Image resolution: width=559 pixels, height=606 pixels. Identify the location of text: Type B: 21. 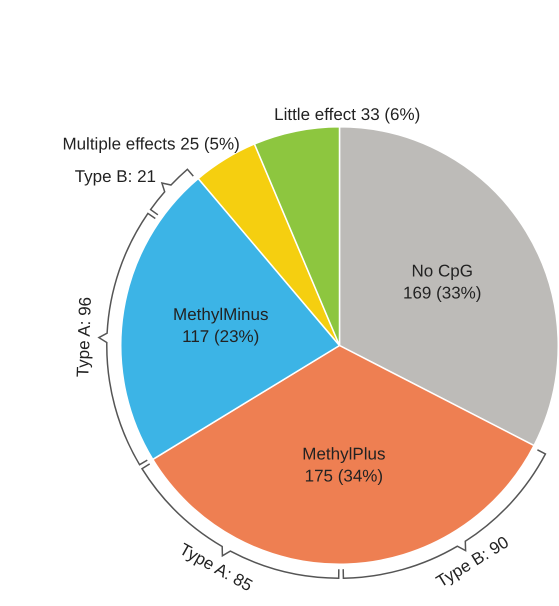
(115, 176).